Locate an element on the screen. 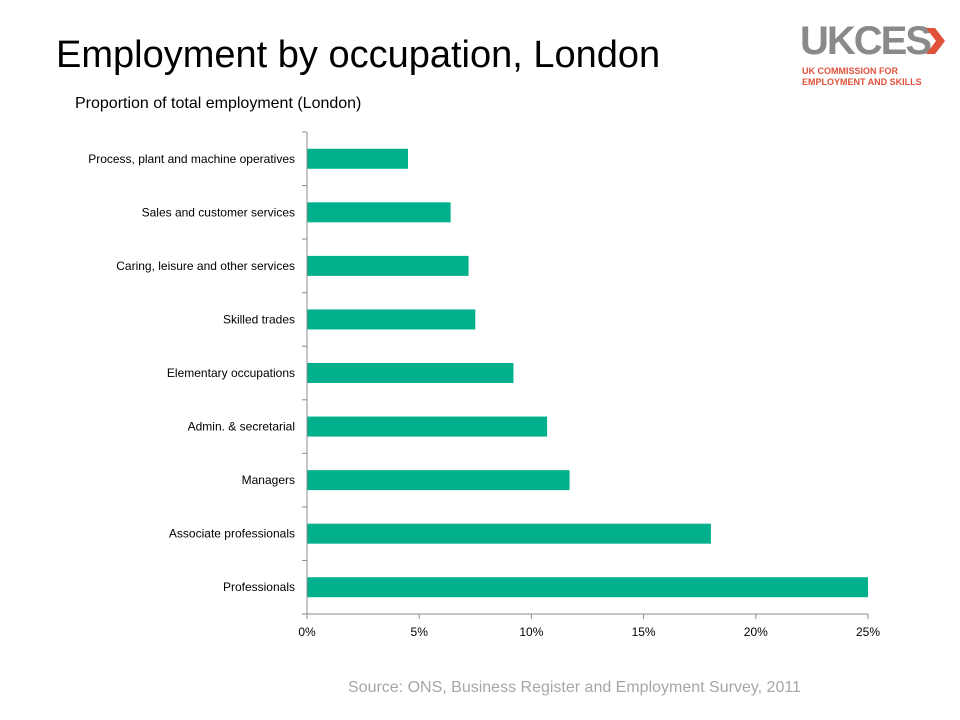  x-tick-label: 25% is located at coordinates (868, 632).